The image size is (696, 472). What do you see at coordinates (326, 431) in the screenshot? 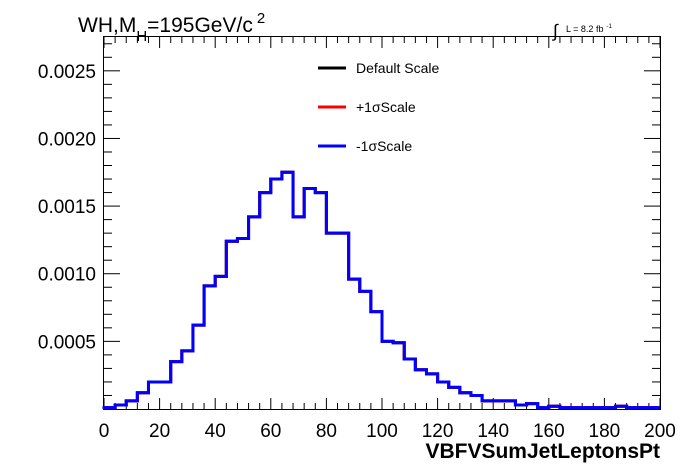
I see `x-tick-label: 80` at bounding box center [326, 431].